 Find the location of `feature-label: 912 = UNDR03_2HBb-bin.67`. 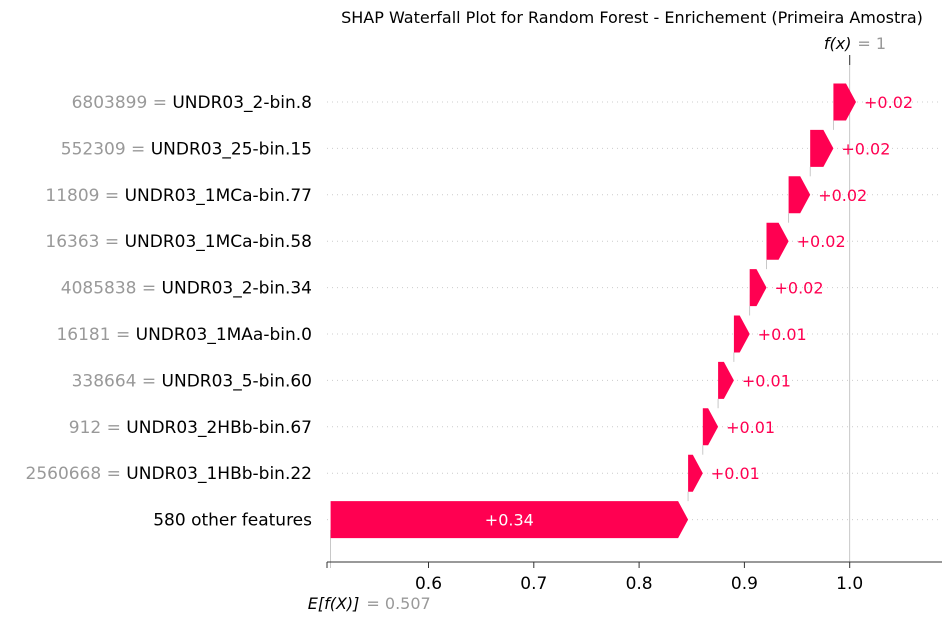

feature-label: 912 = UNDR03_2HBb-bin.67 is located at coordinates (190, 428).